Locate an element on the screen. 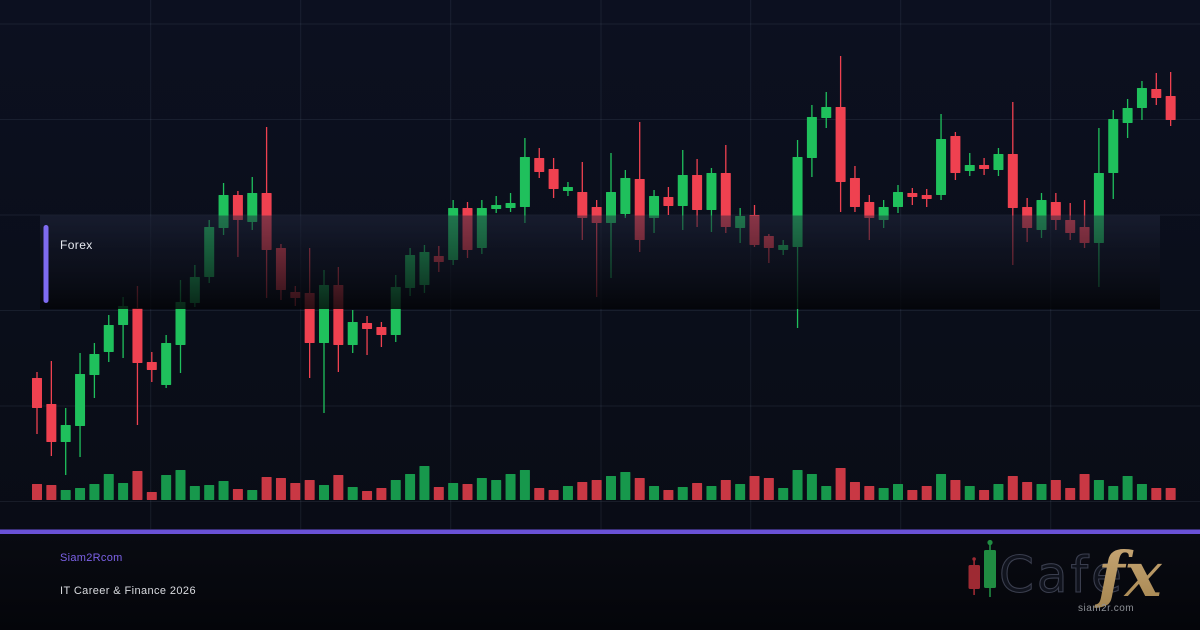 Image resolution: width=1200 pixels, height=630 pixels. logo-cafe-text: Cafe is located at coordinates (1062, 575).